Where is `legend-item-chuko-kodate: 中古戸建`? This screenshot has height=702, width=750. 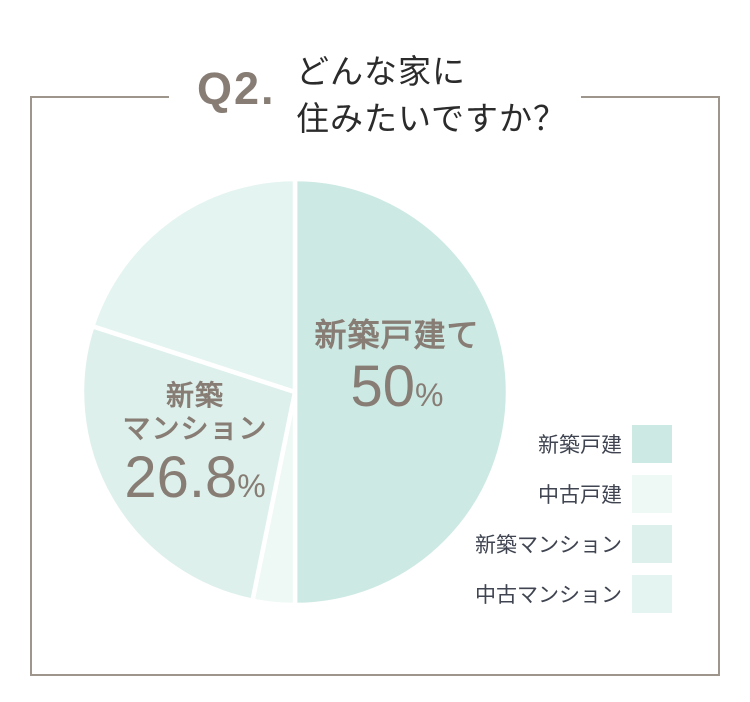
legend-item-chuko-kodate: 中古戸建 is located at coordinates (573, 494).